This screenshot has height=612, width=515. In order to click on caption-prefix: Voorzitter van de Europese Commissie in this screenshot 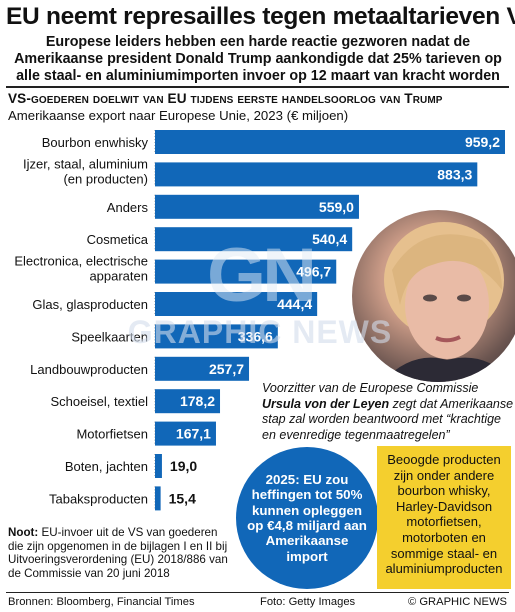, I will do `click(370, 388)`.